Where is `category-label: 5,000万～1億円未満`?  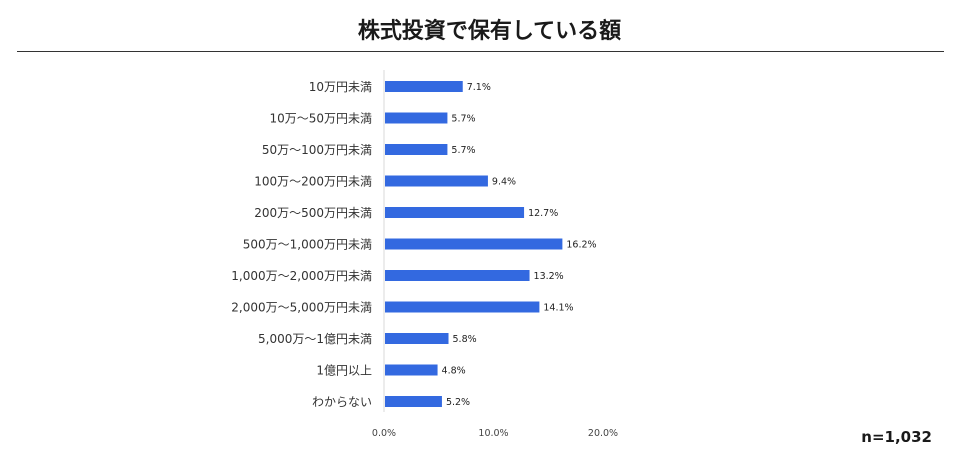 category-label: 5,000万～1億円未満 is located at coordinates (315, 339).